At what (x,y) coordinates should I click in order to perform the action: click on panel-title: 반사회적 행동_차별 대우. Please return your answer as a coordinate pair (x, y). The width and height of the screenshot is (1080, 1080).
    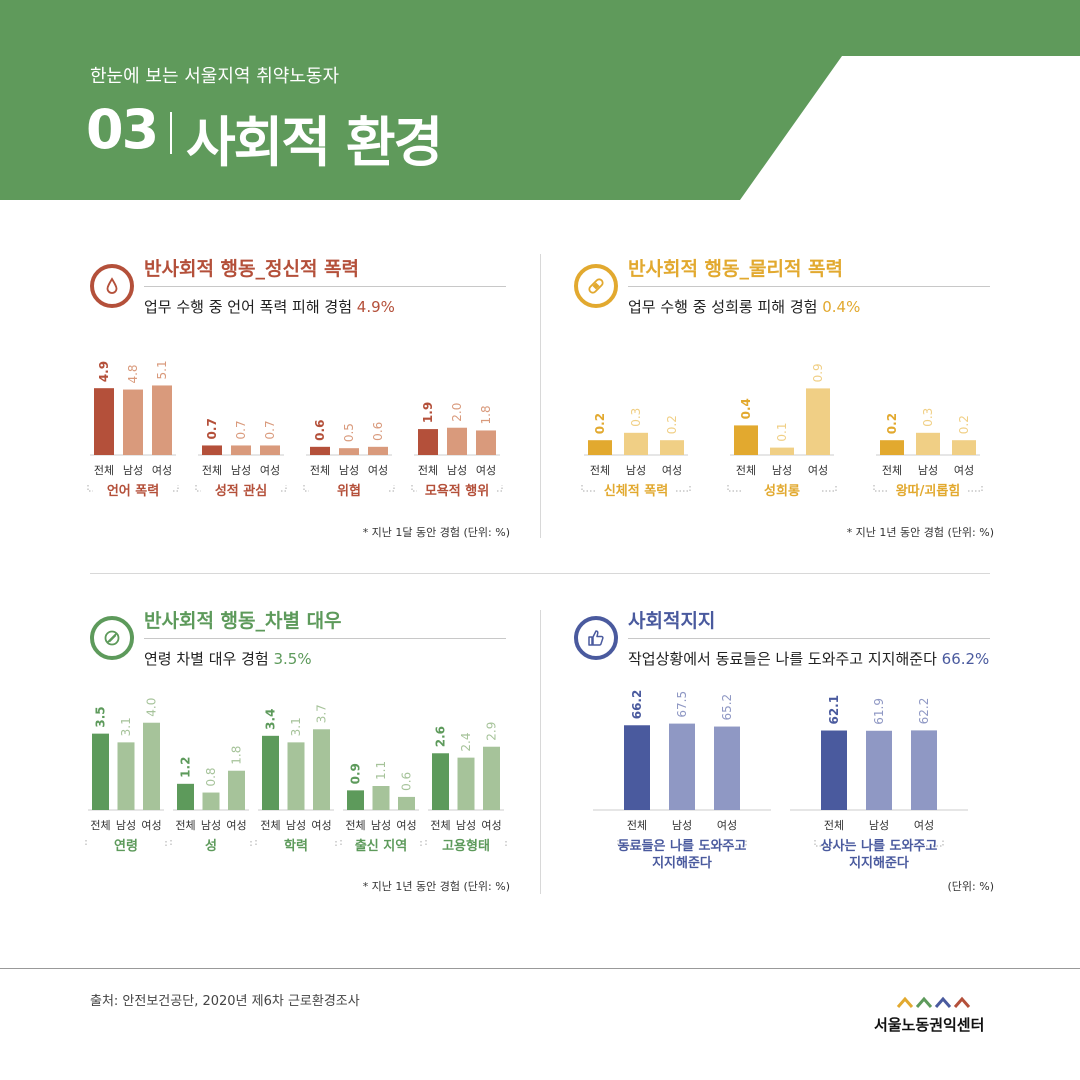
    Looking at the image, I should click on (243, 621).